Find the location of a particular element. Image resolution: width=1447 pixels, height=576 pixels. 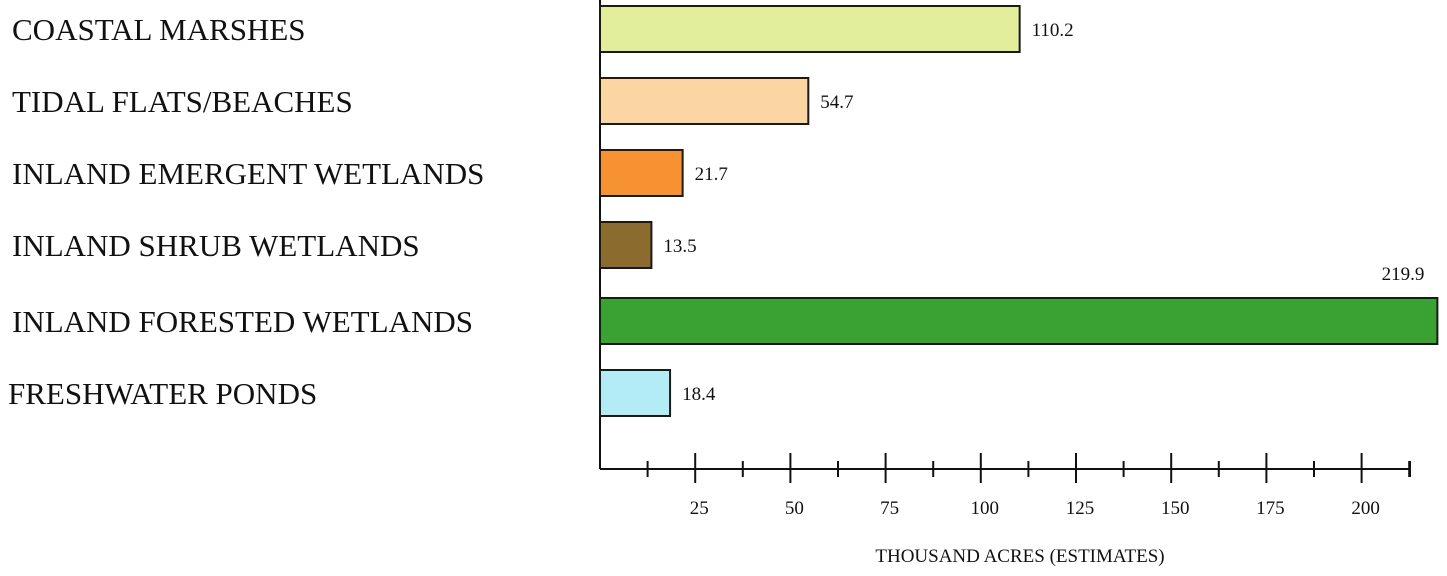

bar-coastal-marshes is located at coordinates (810, 29).